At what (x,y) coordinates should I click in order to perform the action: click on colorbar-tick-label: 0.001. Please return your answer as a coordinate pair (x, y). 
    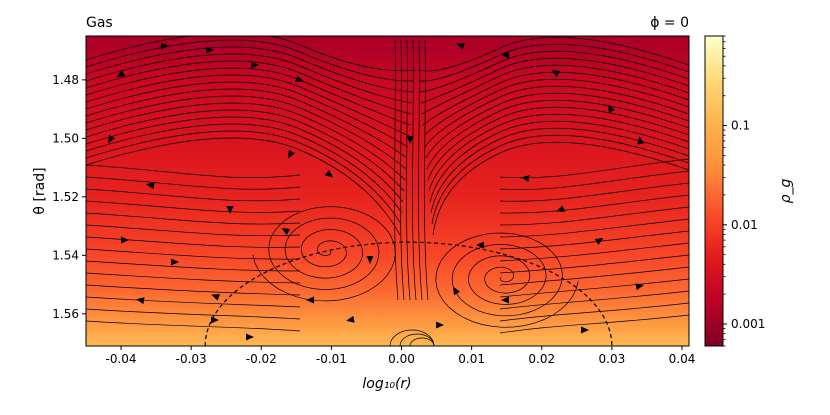
    Looking at the image, I should click on (748, 324).